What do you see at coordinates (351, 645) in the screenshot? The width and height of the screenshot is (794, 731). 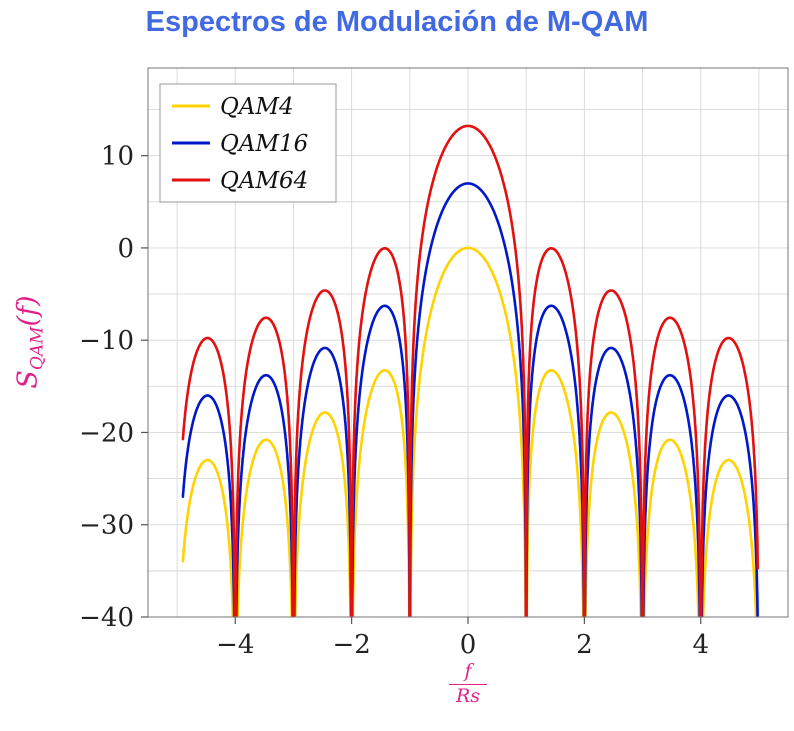 I see `x-tick-label: −2` at bounding box center [351, 645].